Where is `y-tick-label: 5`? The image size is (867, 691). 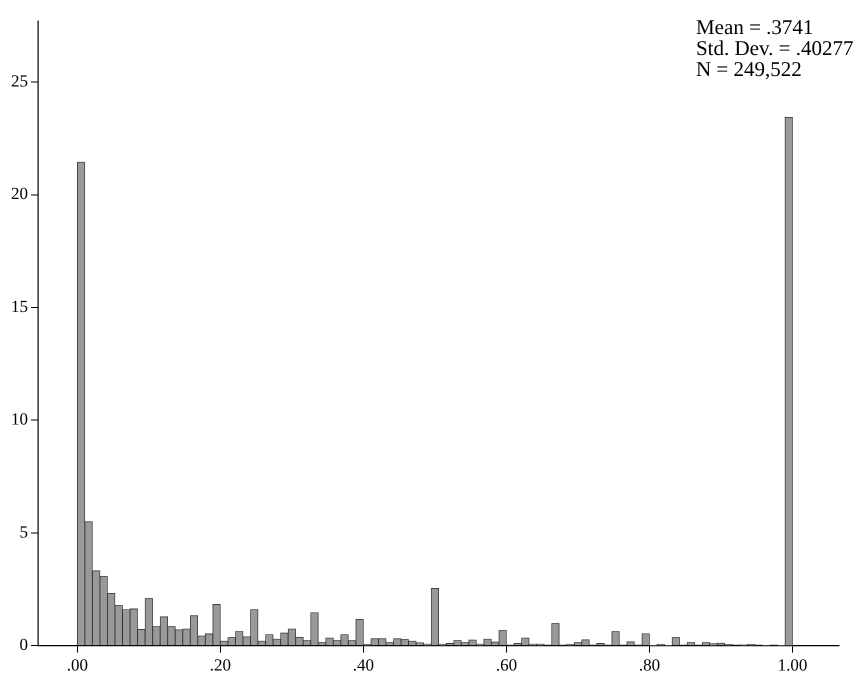 y-tick-label: 5 is located at coordinates (24, 532).